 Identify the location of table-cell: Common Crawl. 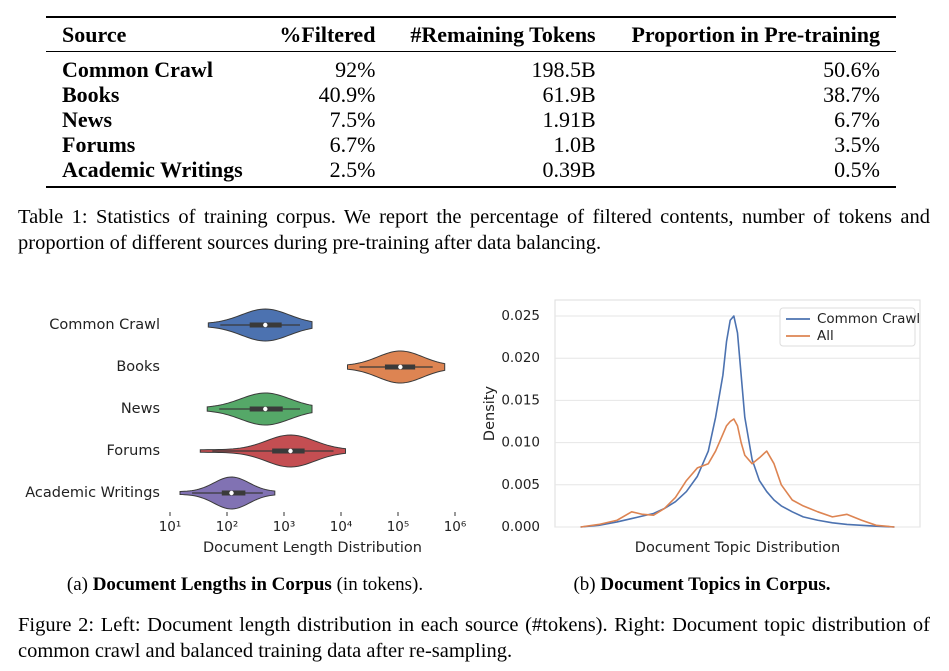
(137, 69).